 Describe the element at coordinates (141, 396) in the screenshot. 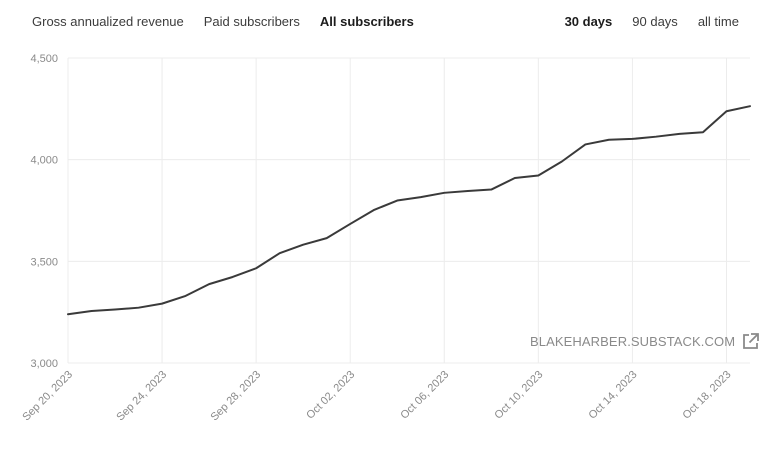

I see `x-tick-label: Sep 24, 2023` at that location.